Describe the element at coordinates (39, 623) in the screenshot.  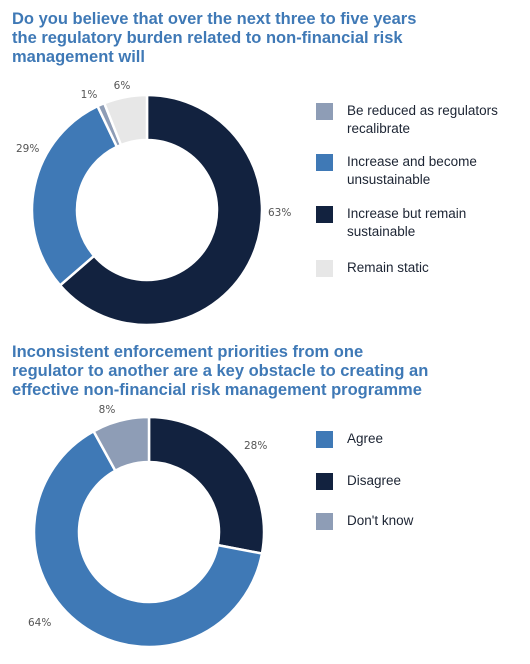
I see `chart-2-data-label-0: 64%` at that location.